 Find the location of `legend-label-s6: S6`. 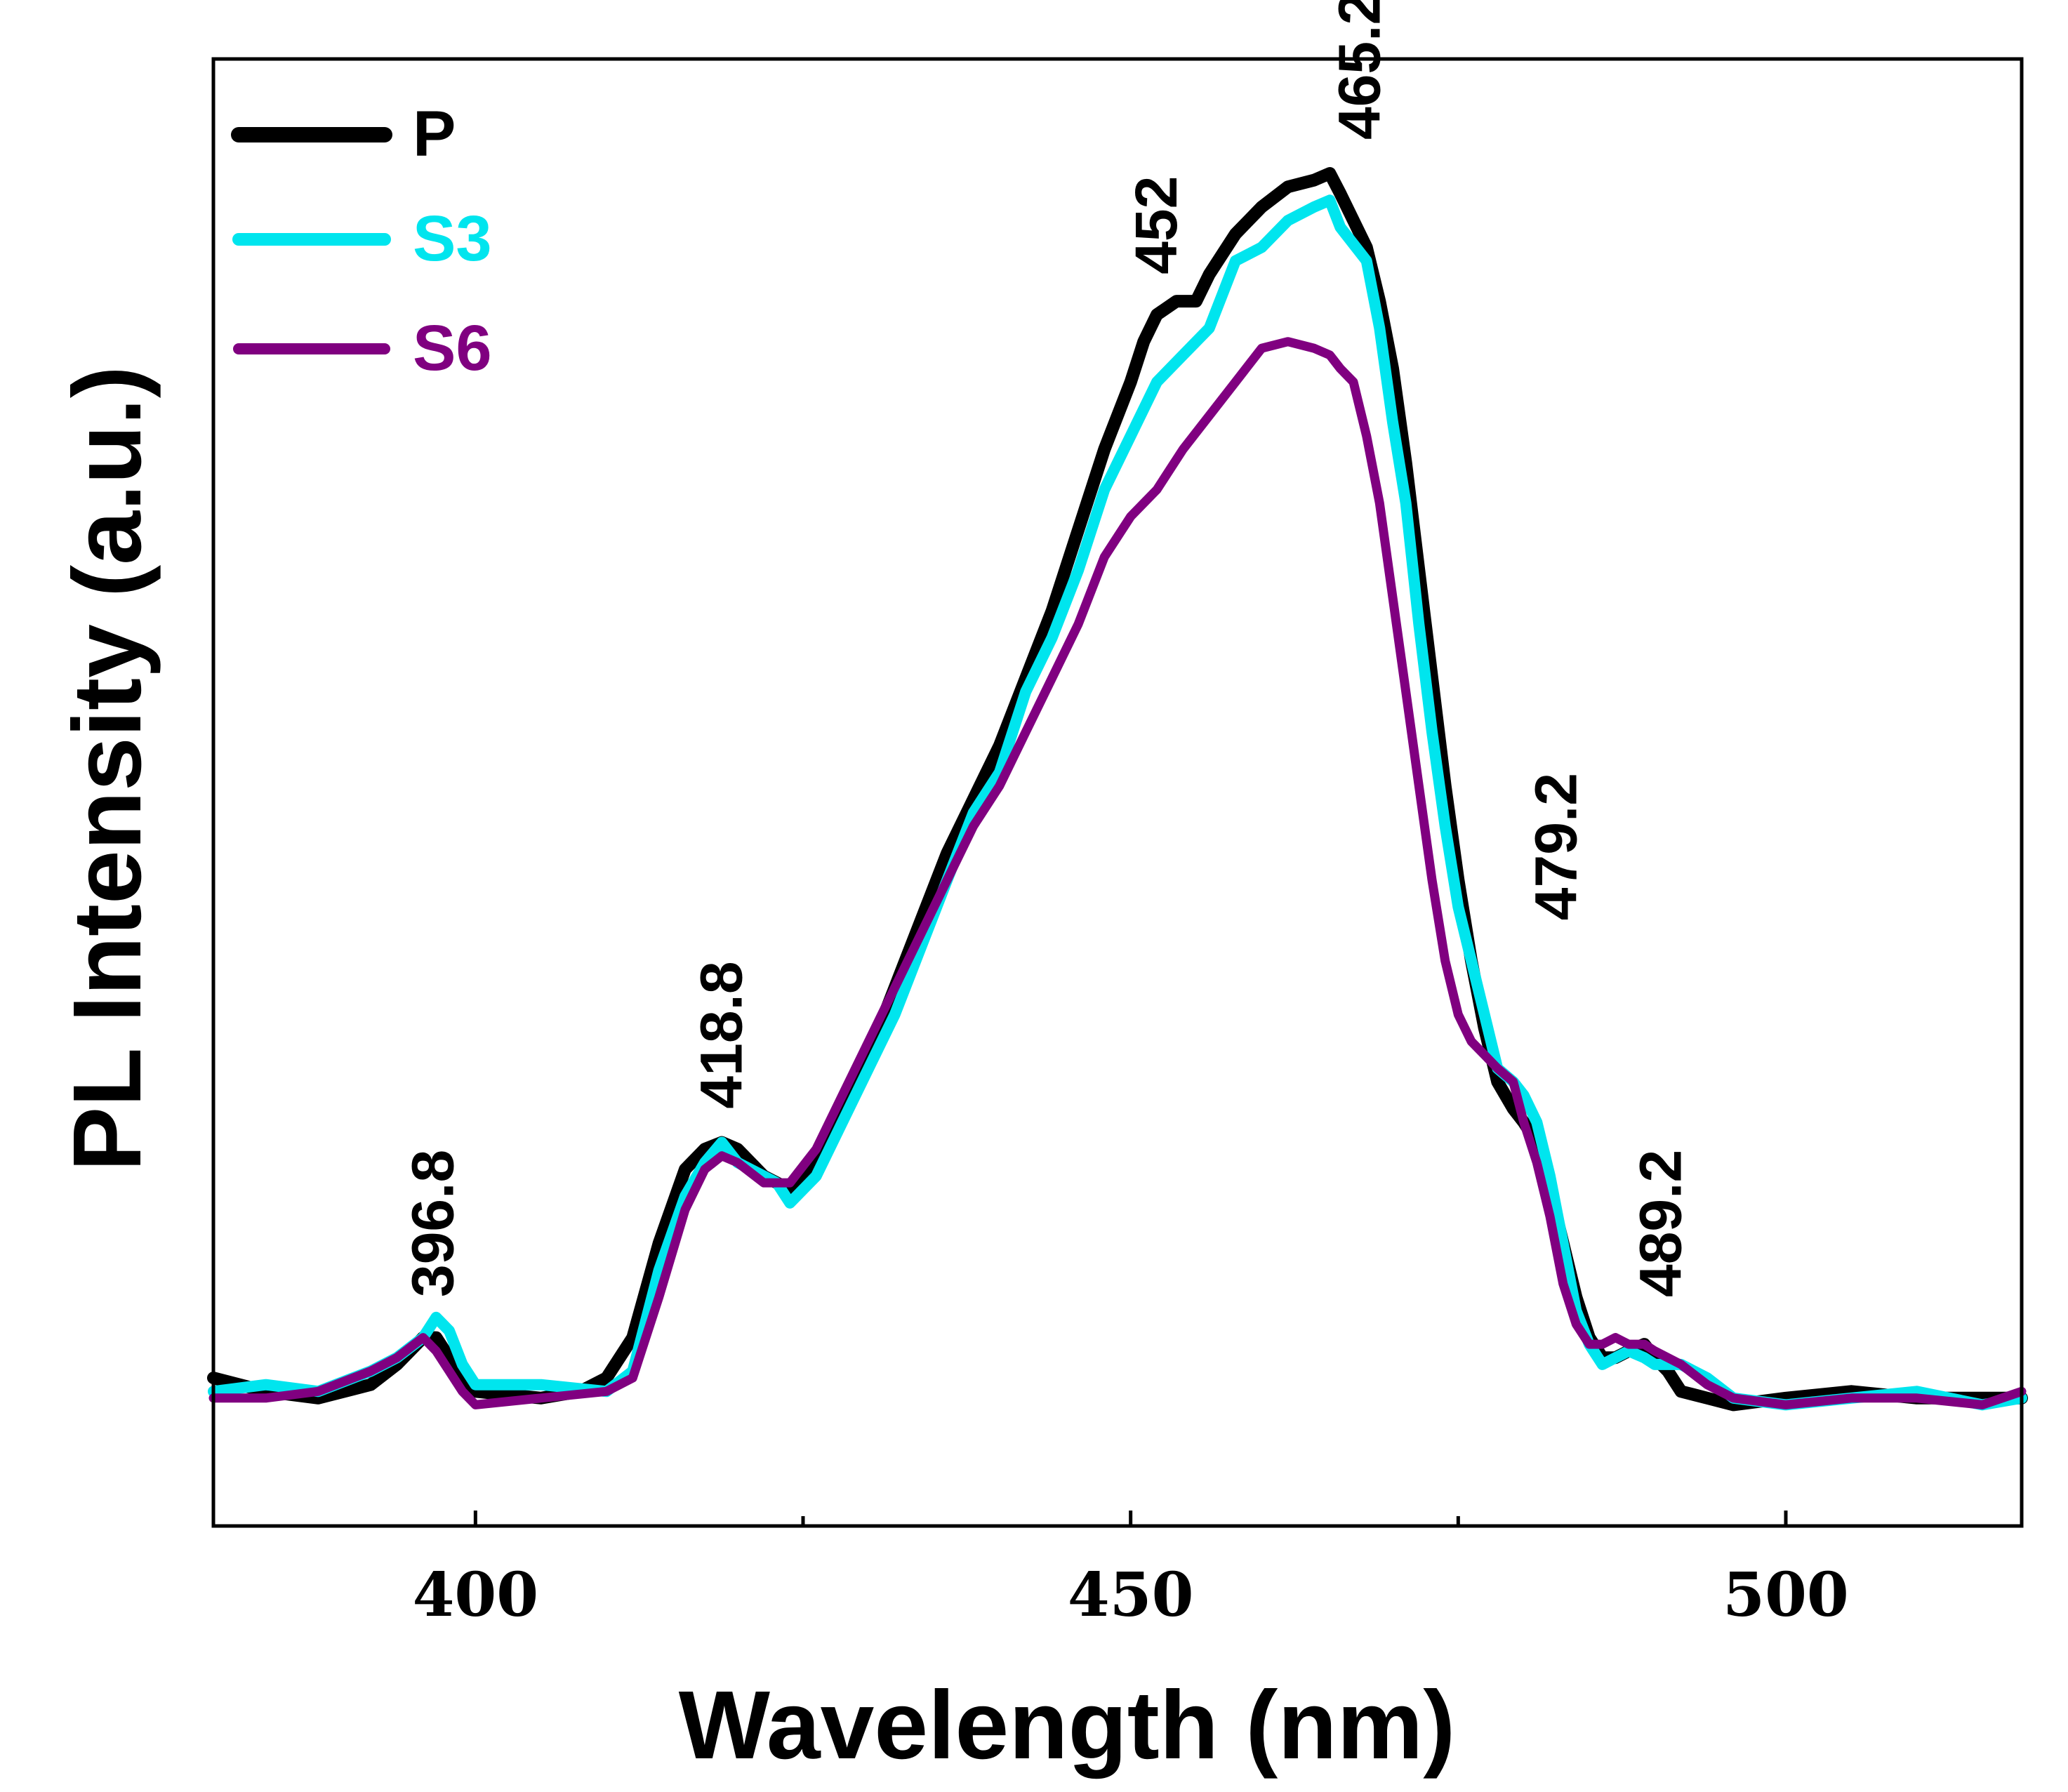

legend-label-s6: S6 is located at coordinates (453, 348).